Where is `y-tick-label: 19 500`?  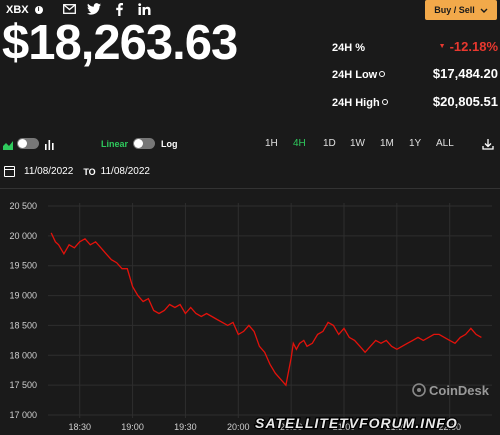
y-tick-label: 19 500 is located at coordinates (23, 266).